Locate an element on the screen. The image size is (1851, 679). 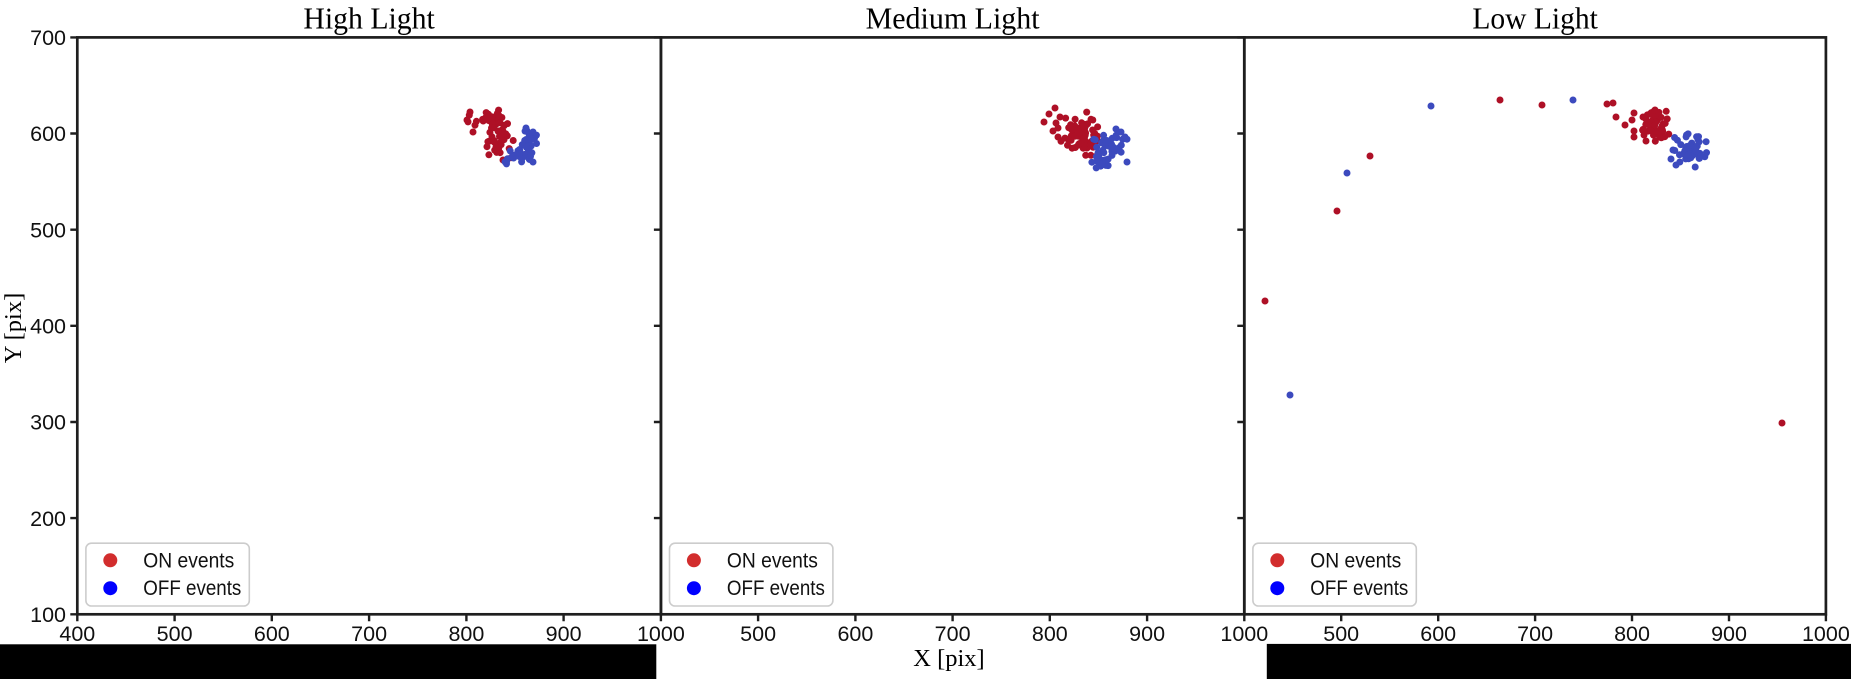
svg-text: 300 is located at coordinates (48, 423).